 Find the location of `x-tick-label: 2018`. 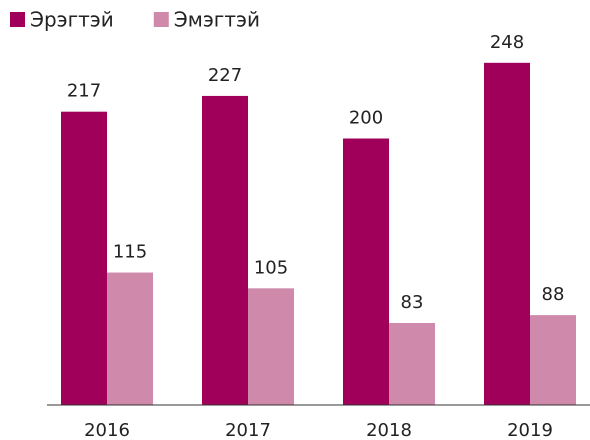

x-tick-label: 2018 is located at coordinates (389, 430).